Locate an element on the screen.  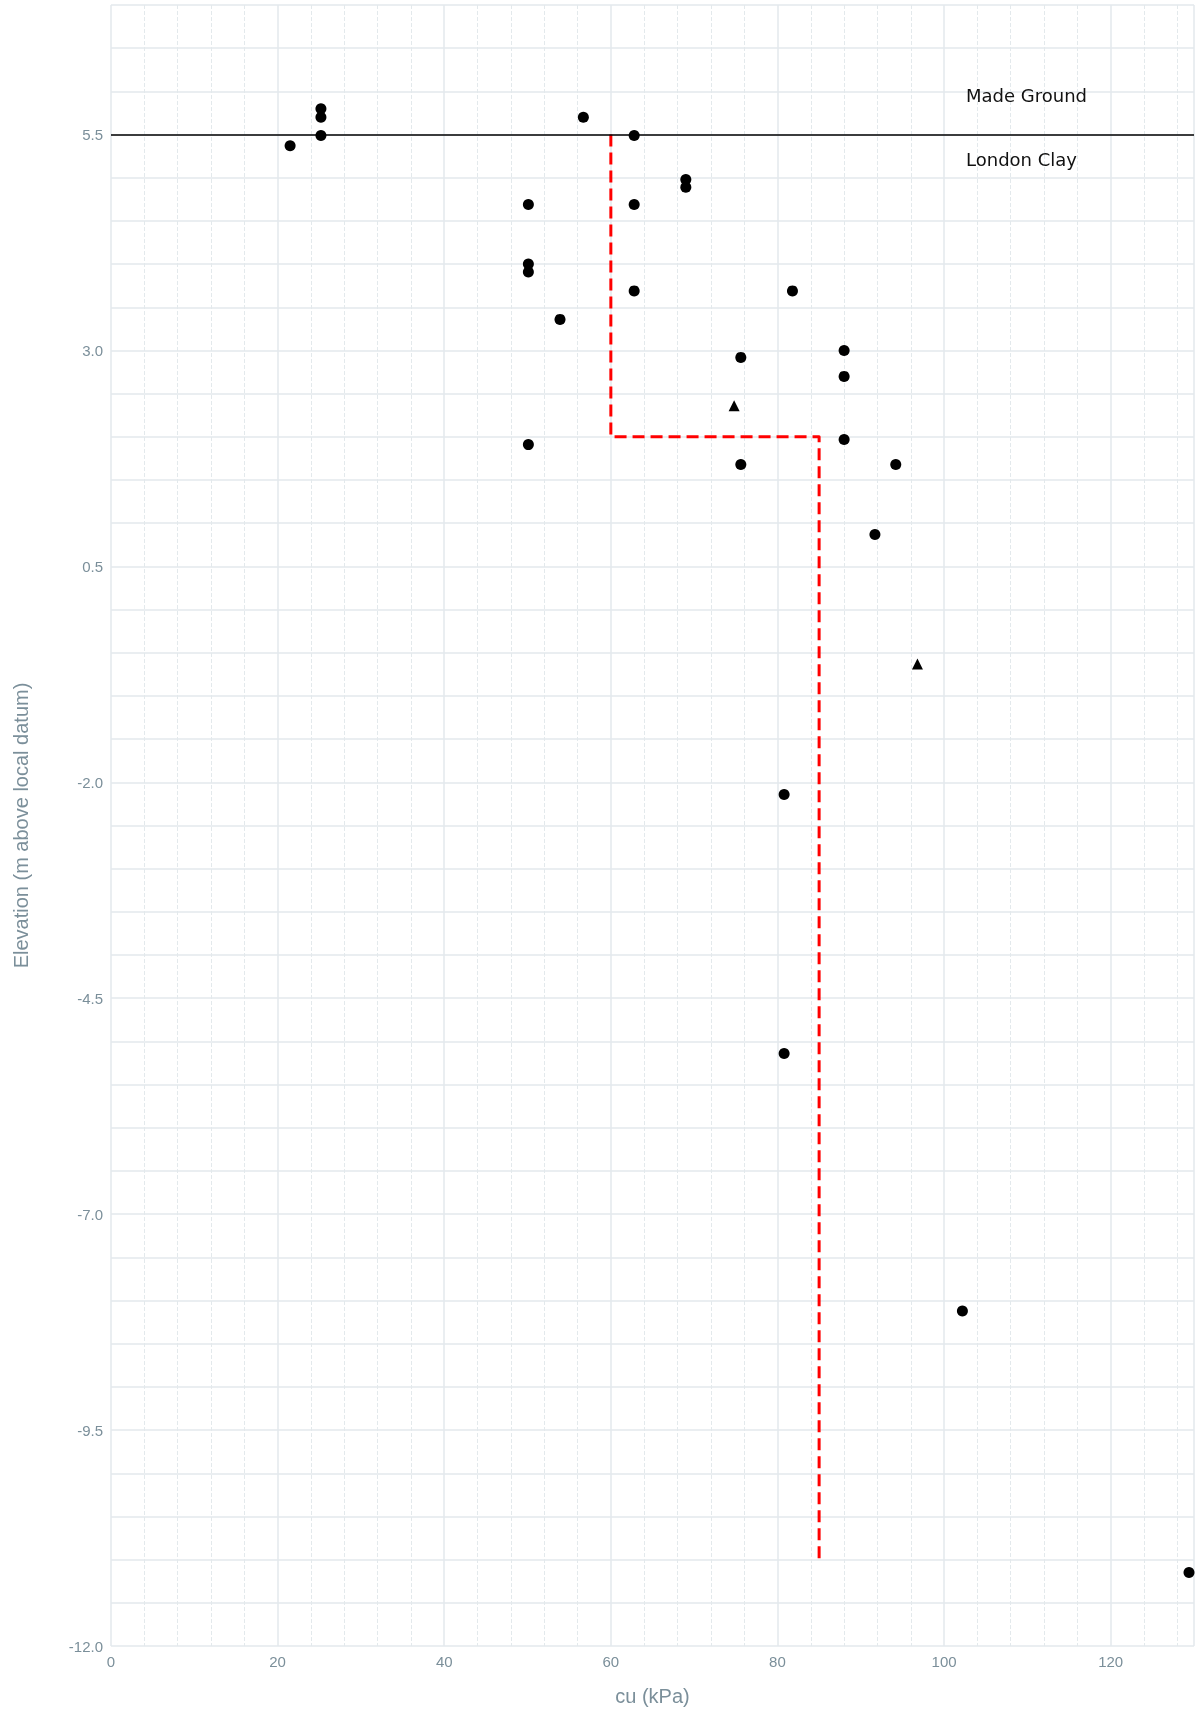
y-tick-label: -12.0 is located at coordinates (85, 1646).